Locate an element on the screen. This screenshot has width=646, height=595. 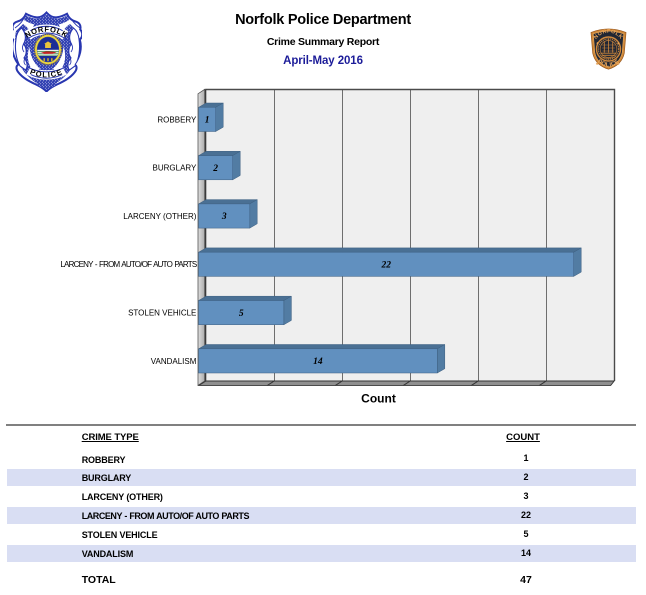
svg-text: NORFOLK is located at coordinates (608, 35).